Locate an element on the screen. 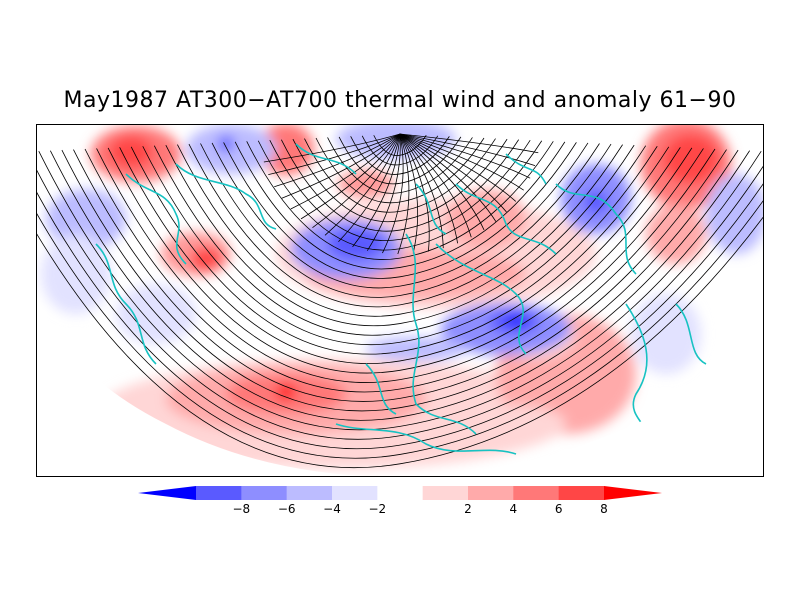 The width and height of the screenshot is (800, 600). colorbar-tick-label: 2 is located at coordinates (468, 509).